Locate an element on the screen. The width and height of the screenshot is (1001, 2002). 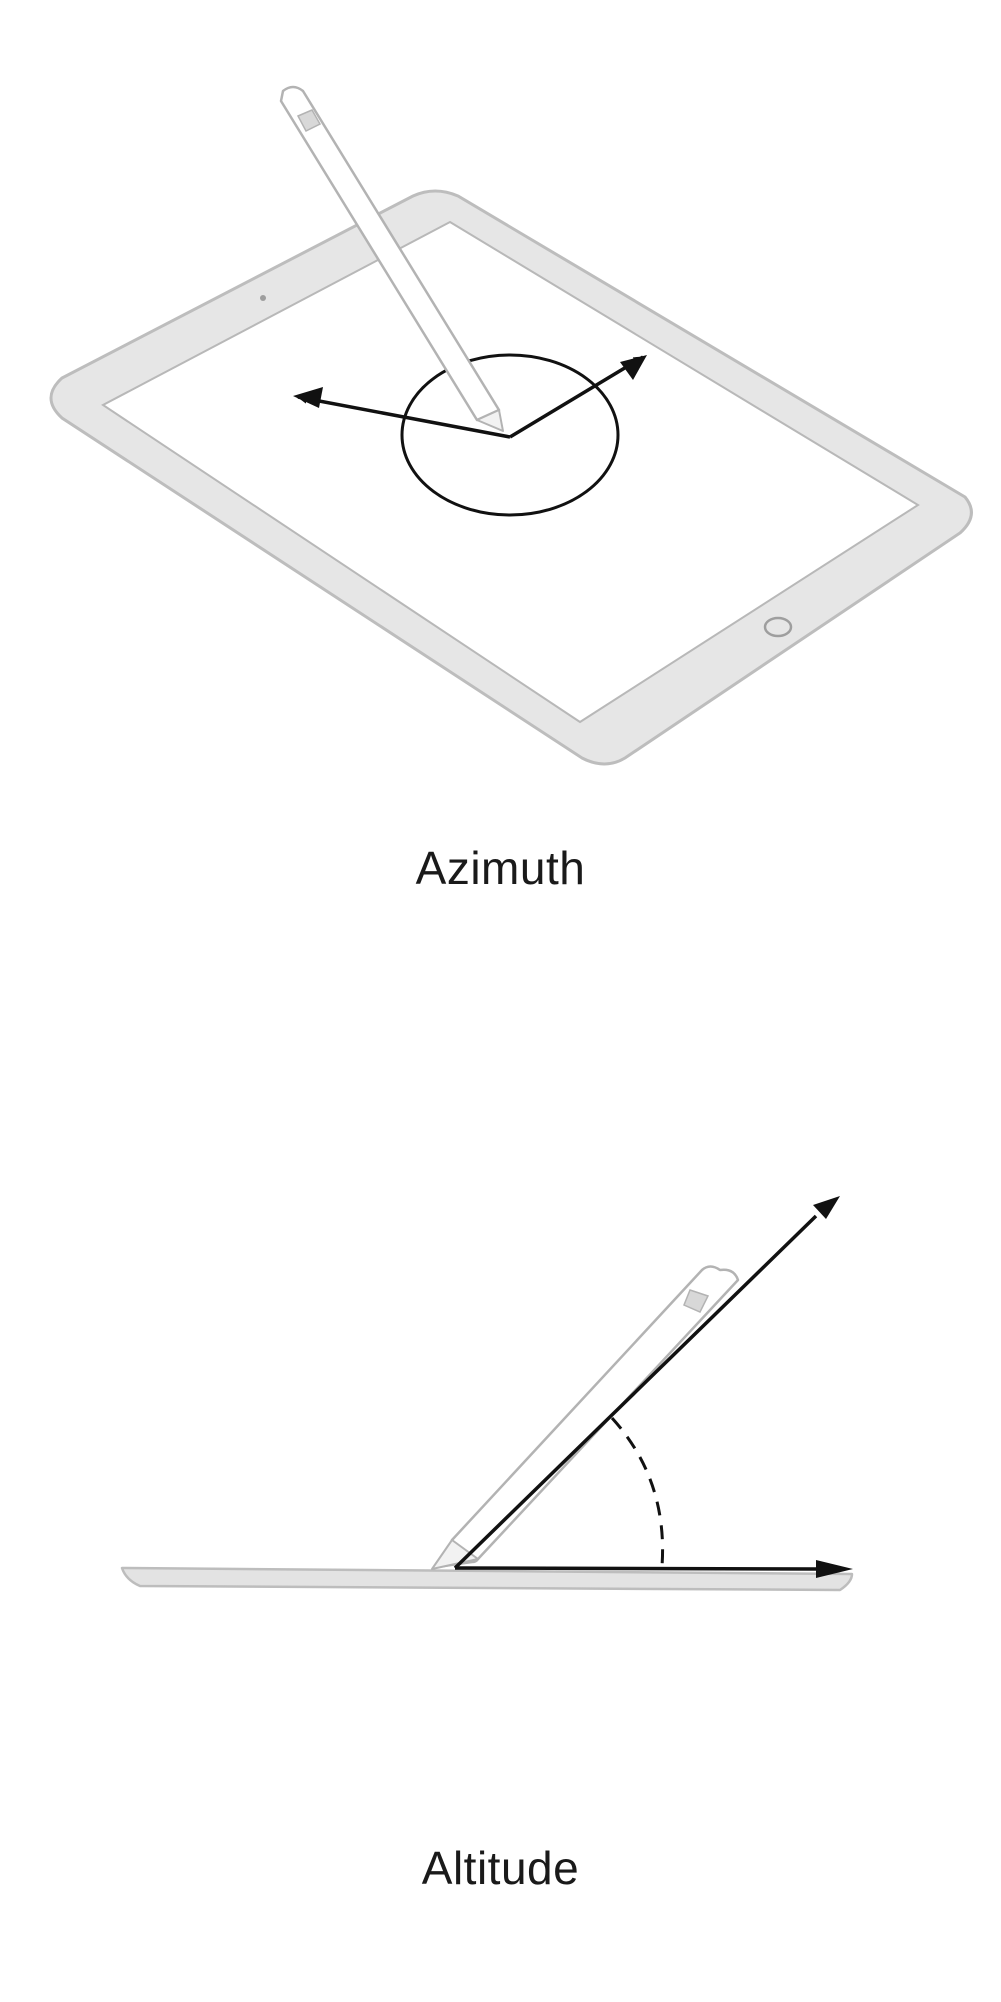
azimuth-arrow-left is located at coordinates (404, 416).